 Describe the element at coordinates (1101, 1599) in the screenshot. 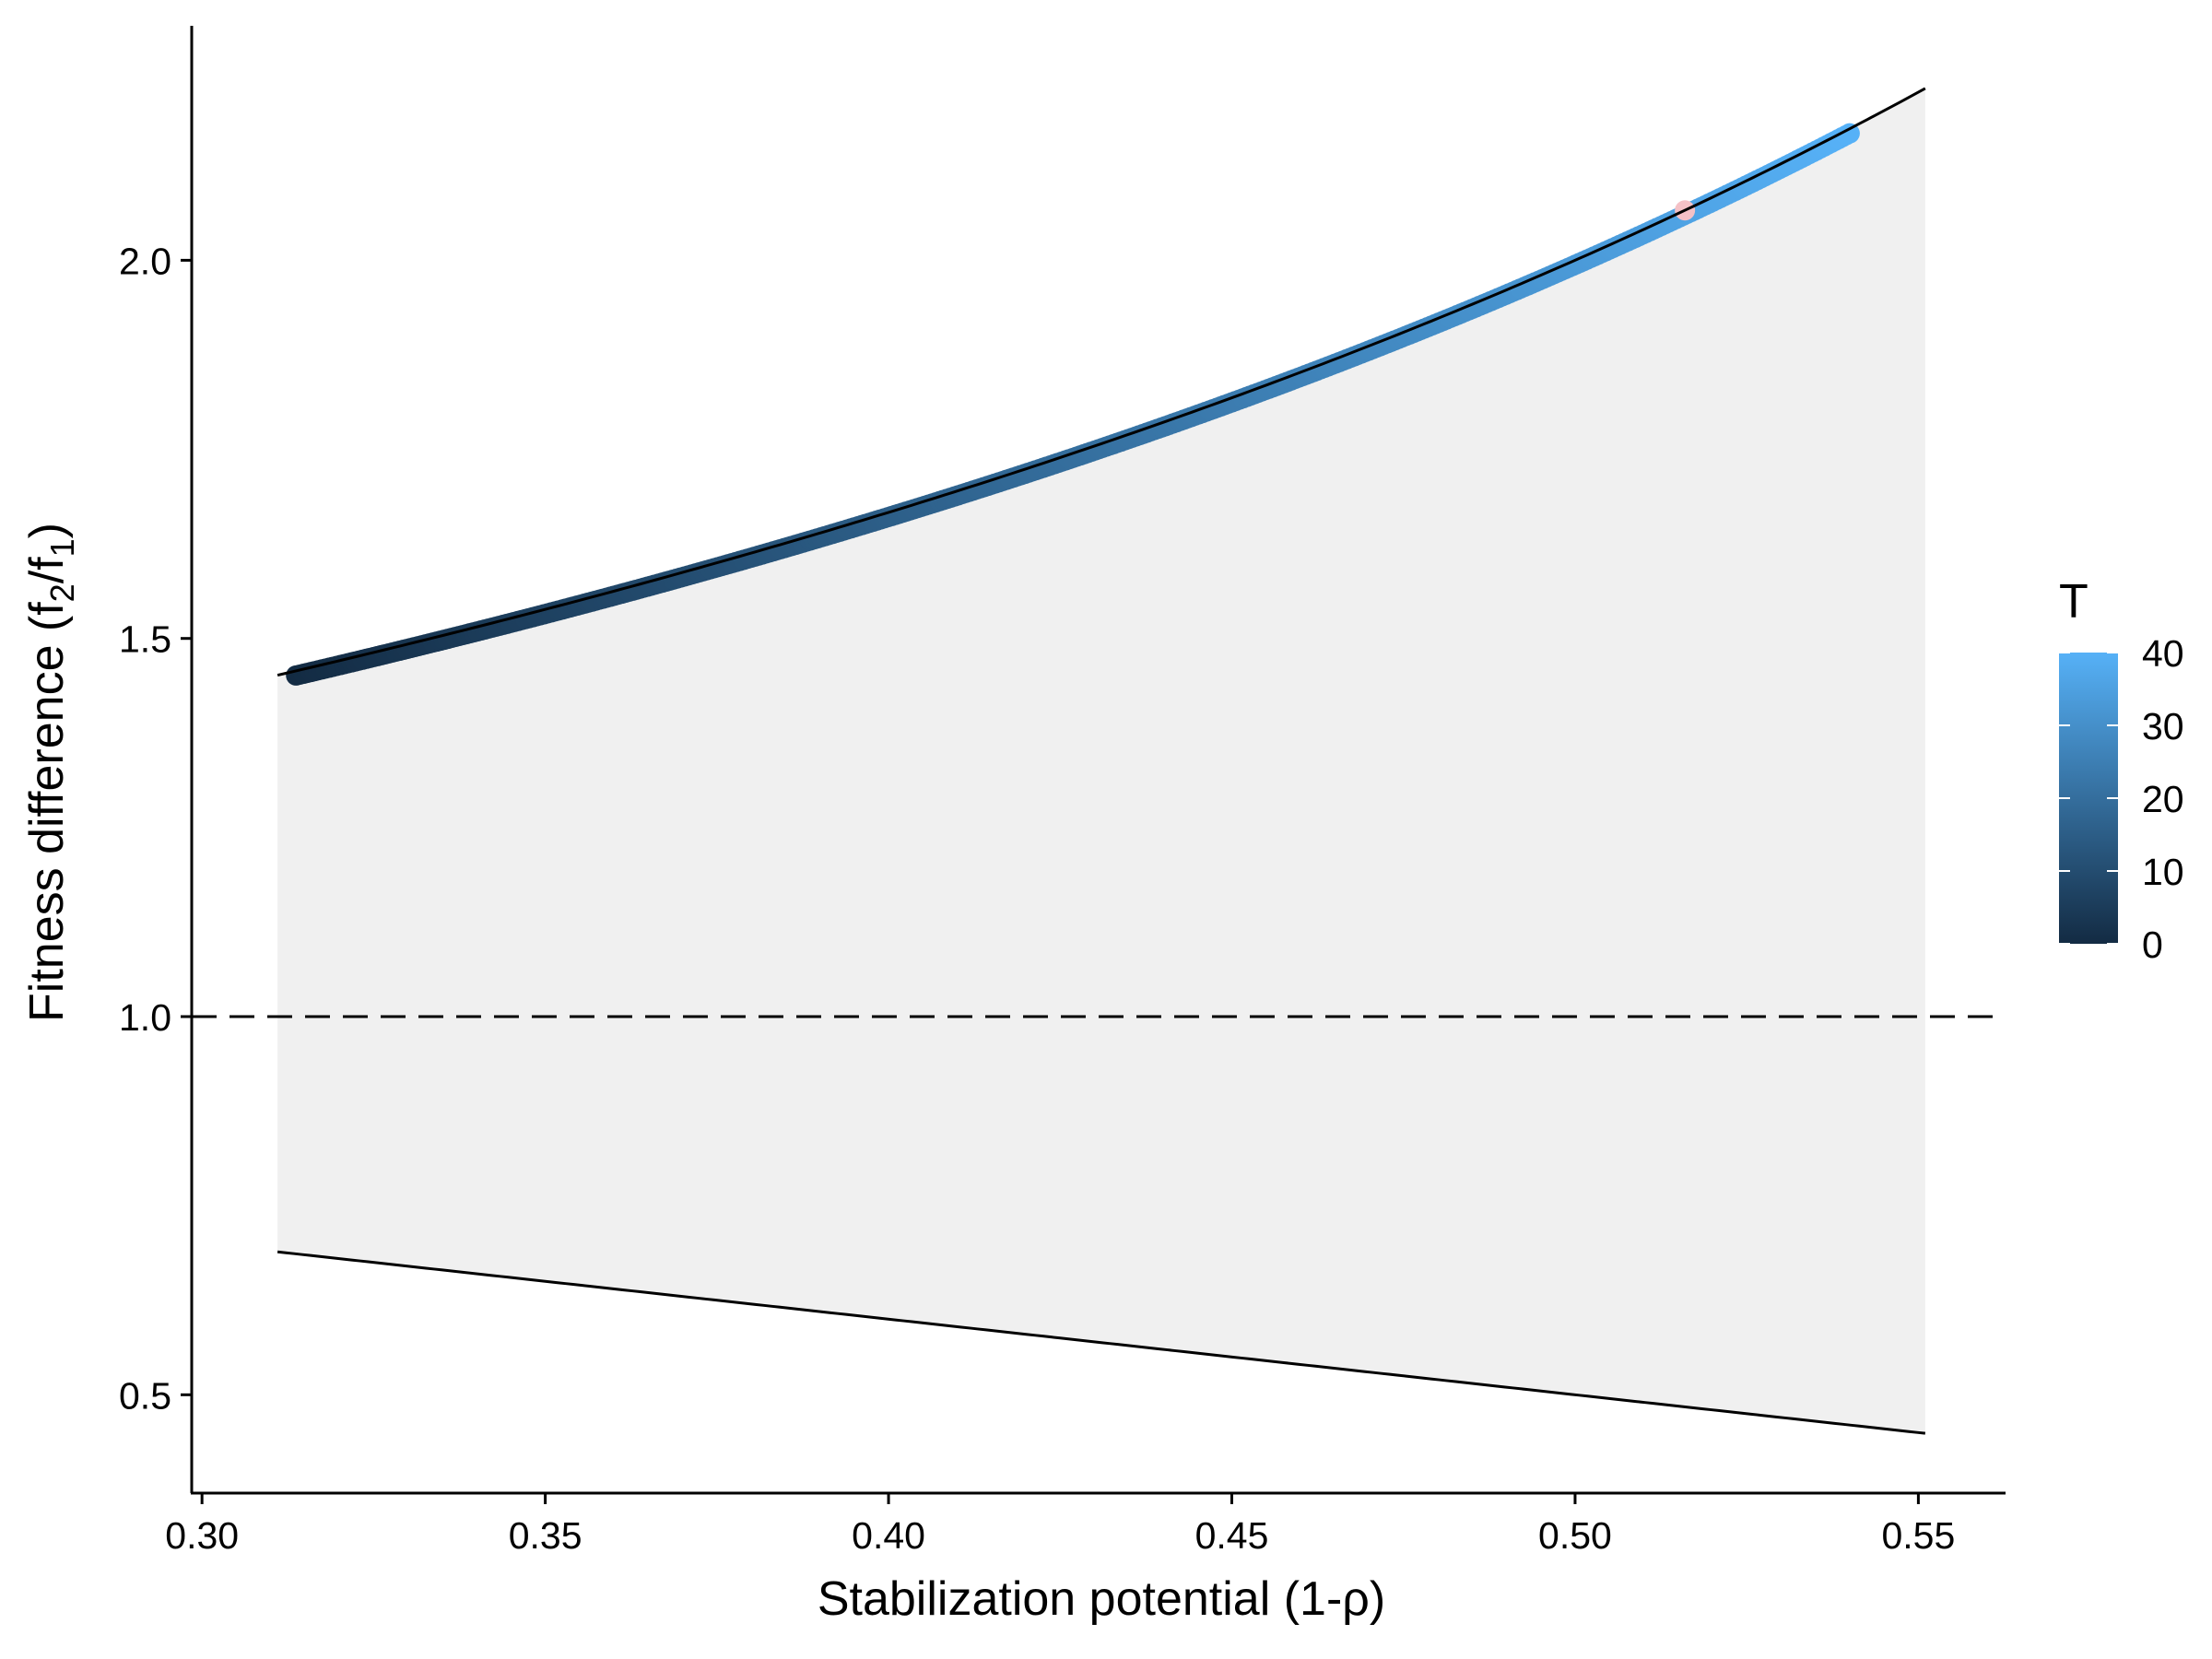

I see `x-axis-title: Stabilization potential (1-ρ)` at that location.